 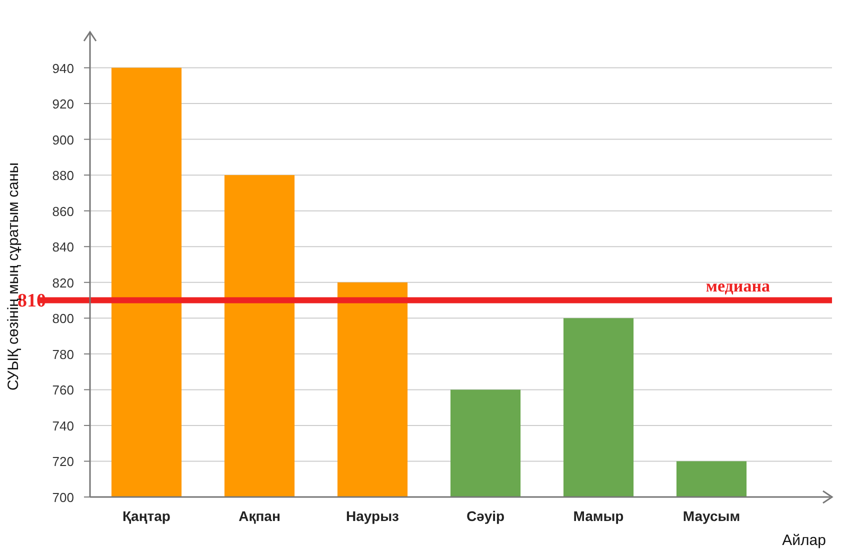 I want to click on x-axis-title: Айлар, so click(x=804, y=540).